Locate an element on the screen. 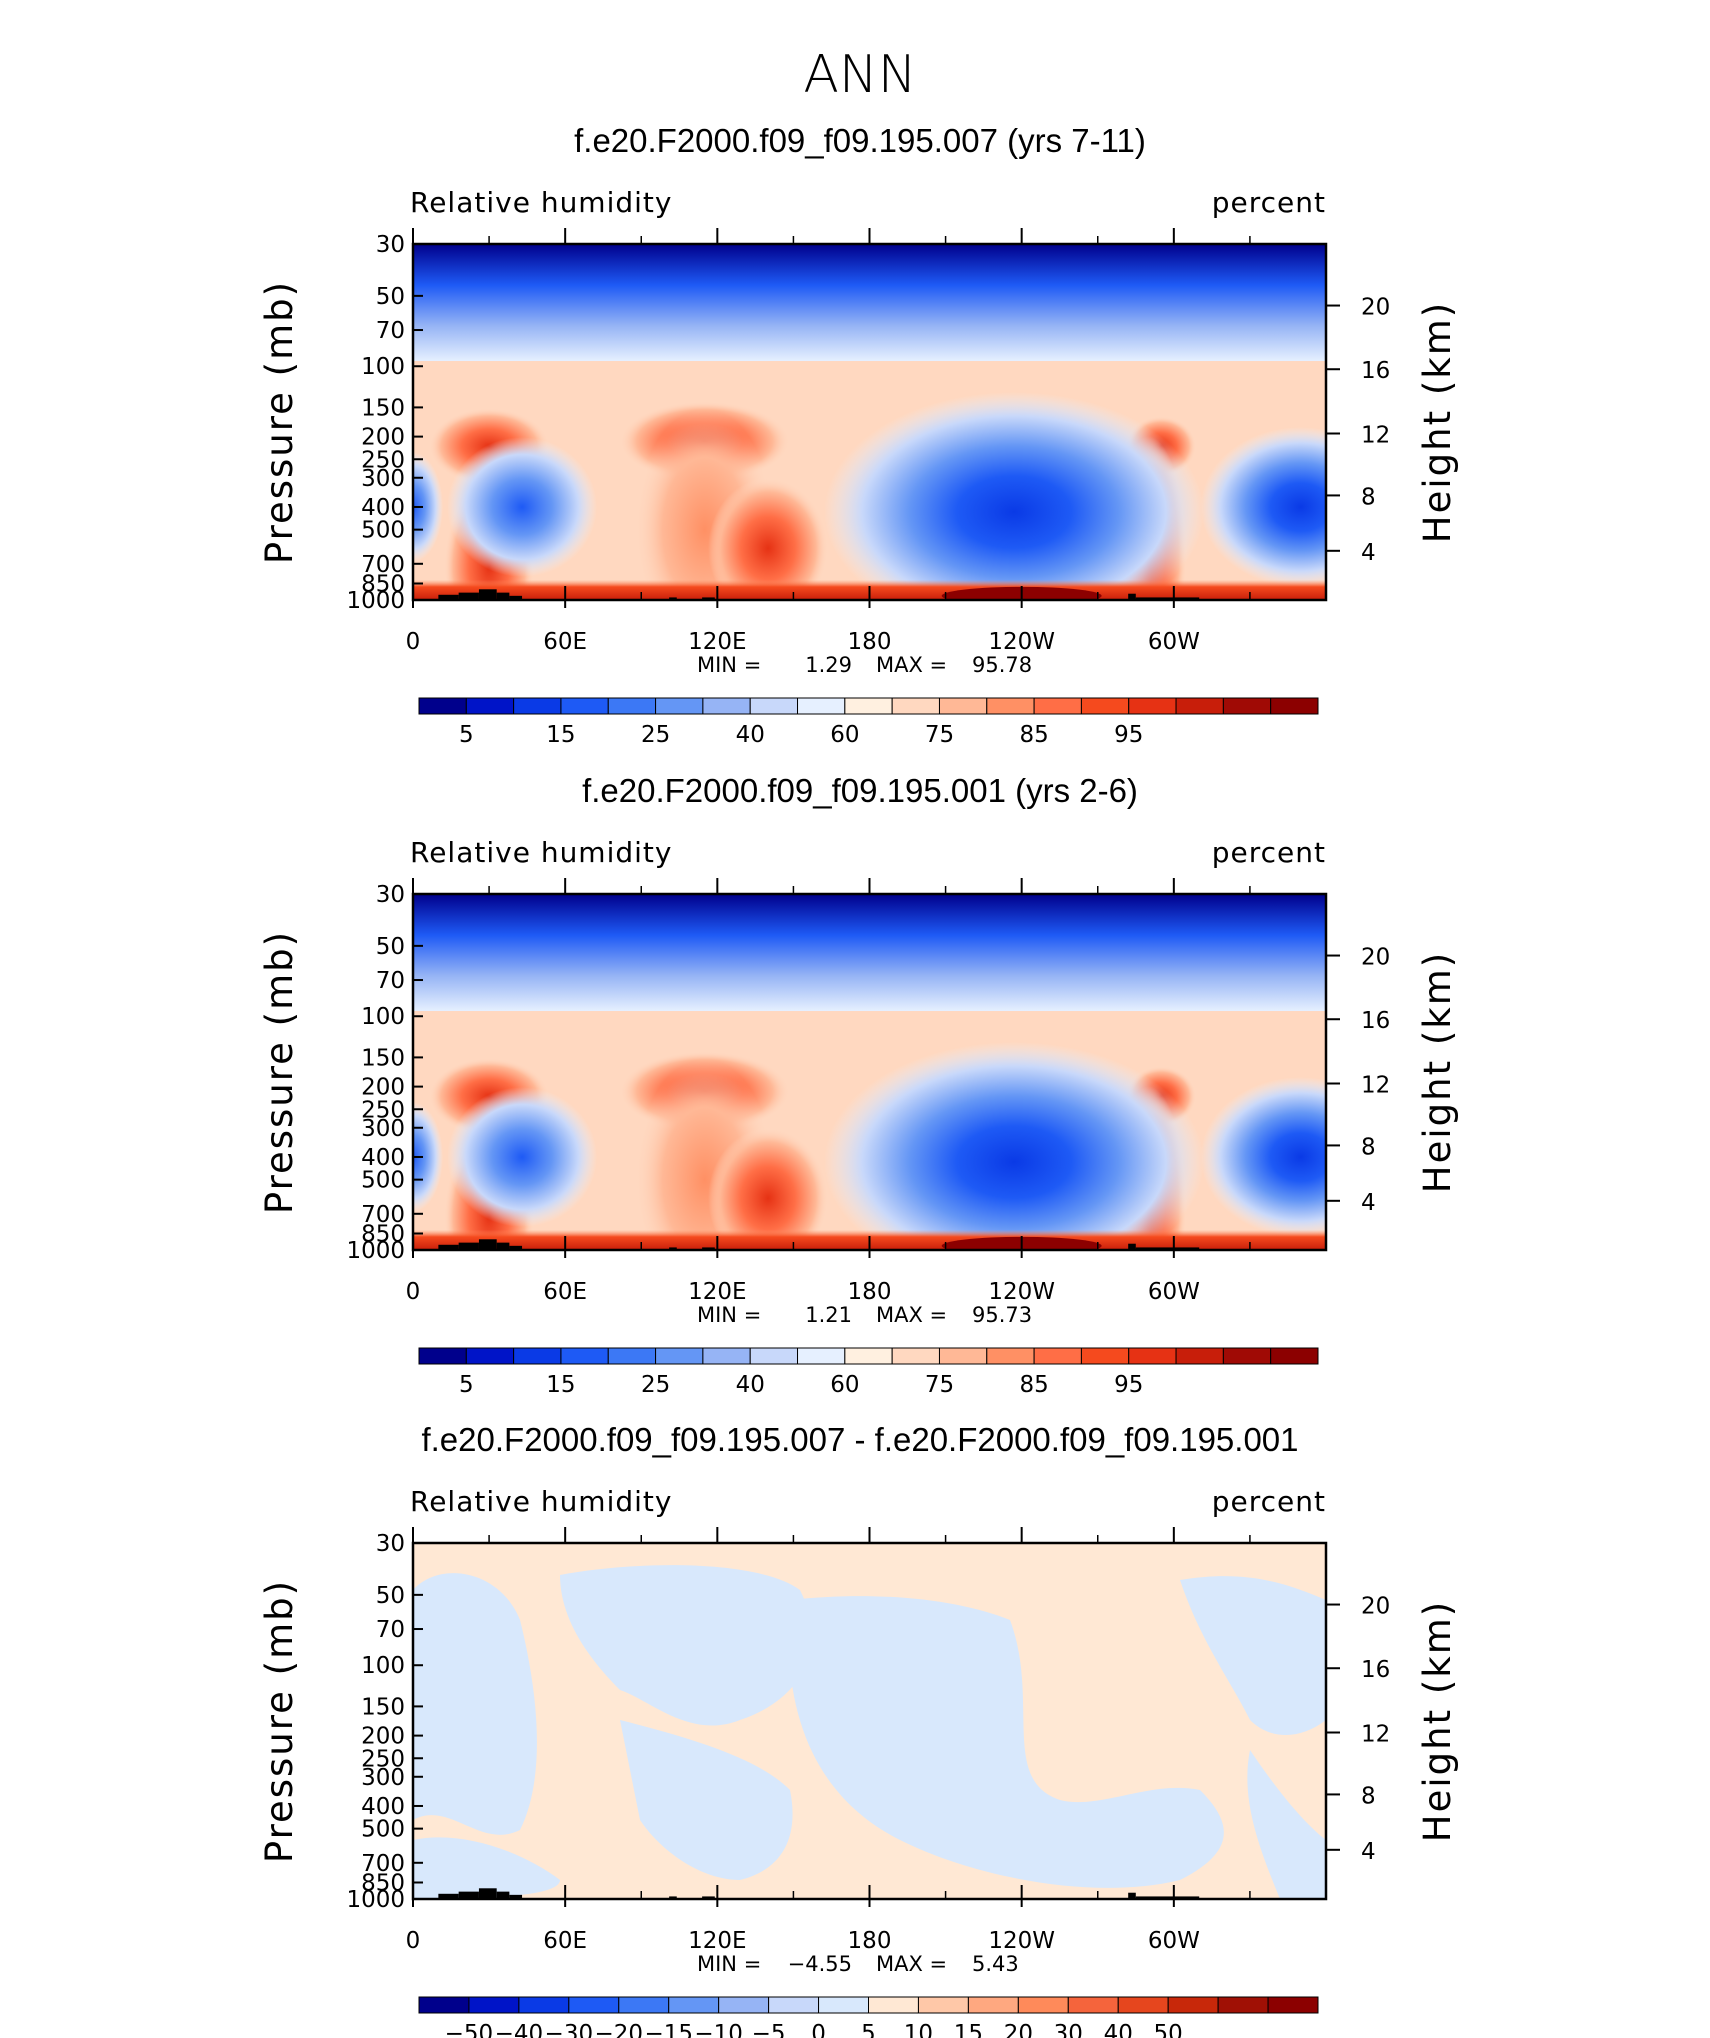  colorbar-label: 10 is located at coordinates (918, 2029).